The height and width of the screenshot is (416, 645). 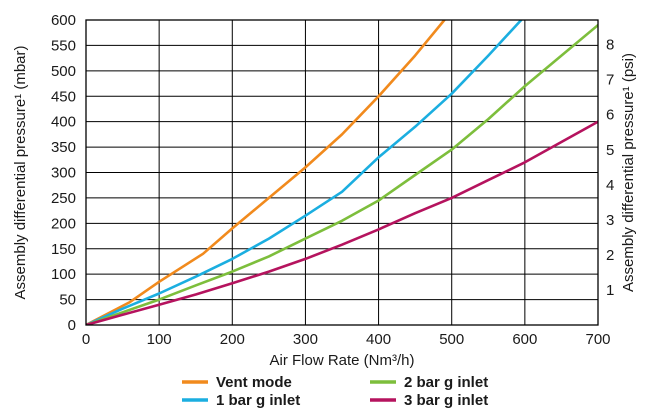 I want to click on y2-tick-label: 2, so click(x=610, y=255).